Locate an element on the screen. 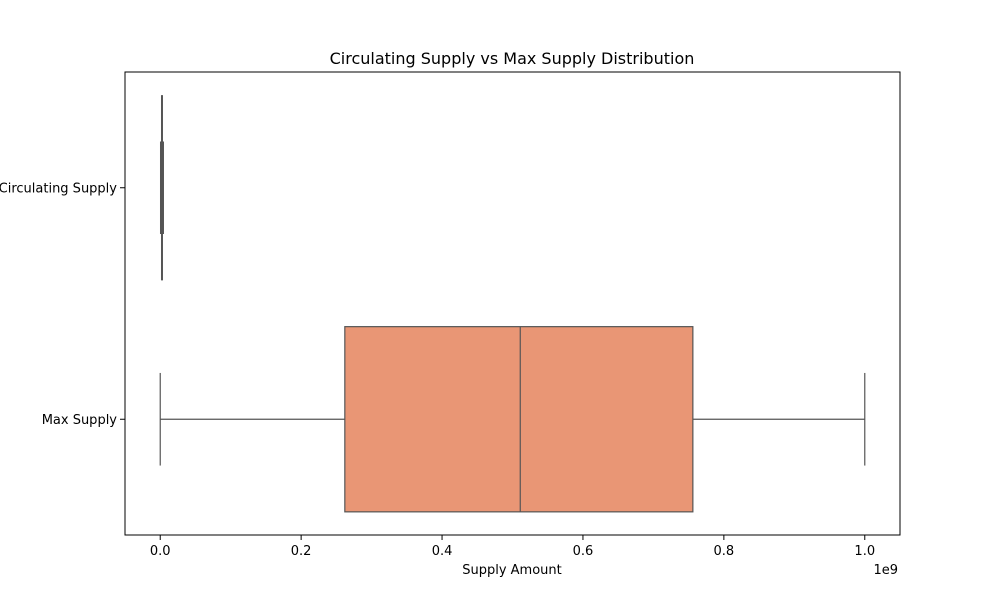 The width and height of the screenshot is (1000, 600). y-tick-label: Circulating Supply is located at coordinates (58, 188).